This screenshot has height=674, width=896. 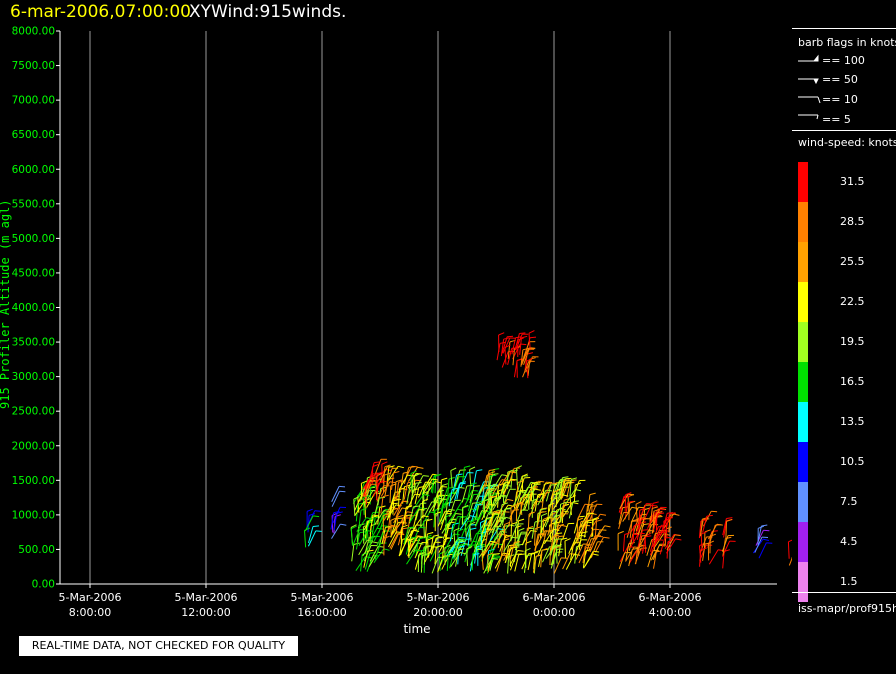 What do you see at coordinates (438, 597) in the screenshot?
I see `x-tick-date: 5-Mar-2006` at bounding box center [438, 597].